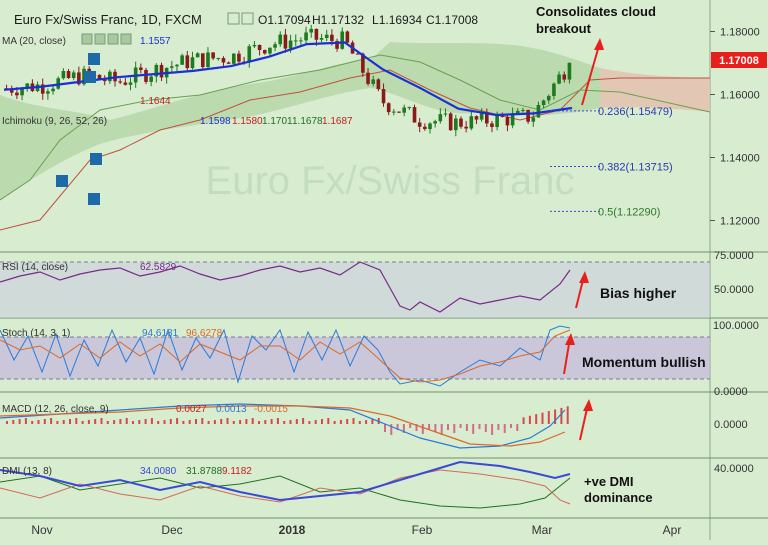 The height and width of the screenshot is (545, 768). Describe the element at coordinates (638, 293) in the screenshot. I see `annotation-bias: Bias higher` at that location.